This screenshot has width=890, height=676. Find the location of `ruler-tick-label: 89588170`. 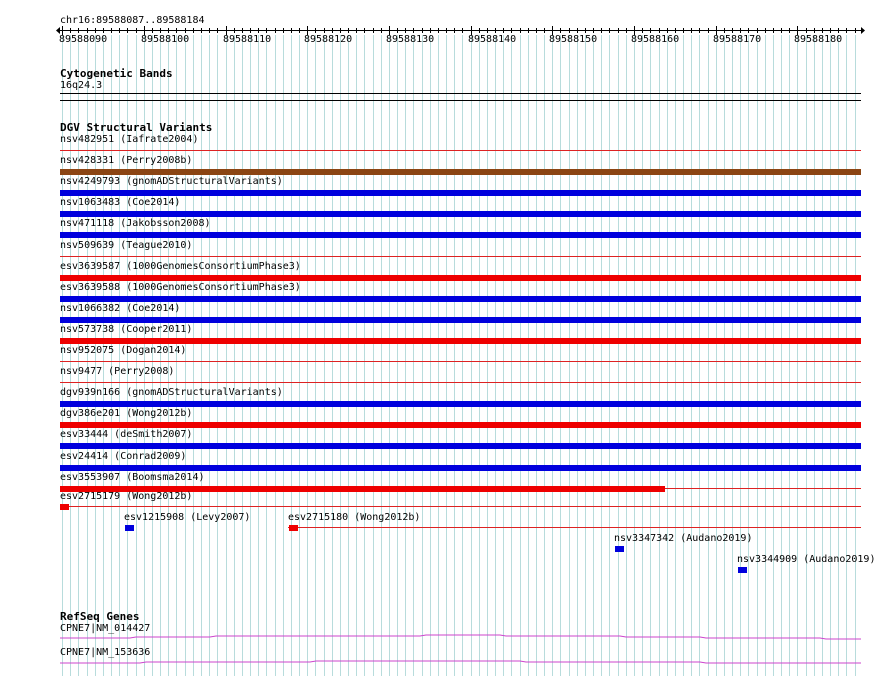

ruler-tick-label: 89588170 is located at coordinates (737, 39).